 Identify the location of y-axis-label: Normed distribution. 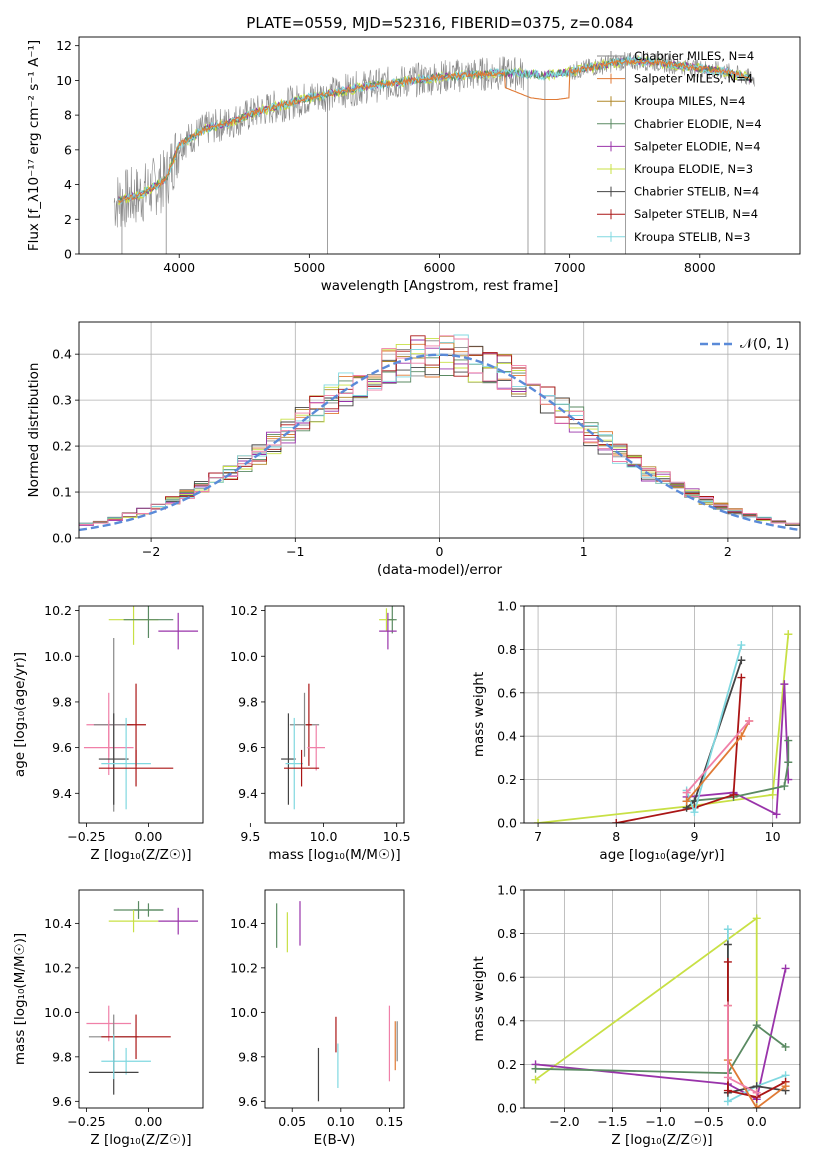
(34, 430).